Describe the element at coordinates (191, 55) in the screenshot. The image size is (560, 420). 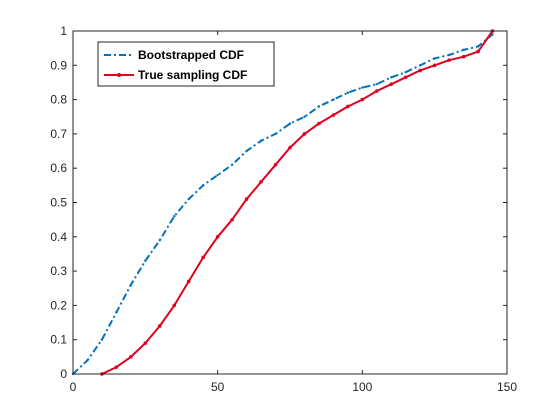
I see `legend-label-bootstrapped: Bootstrapped CDF` at that location.